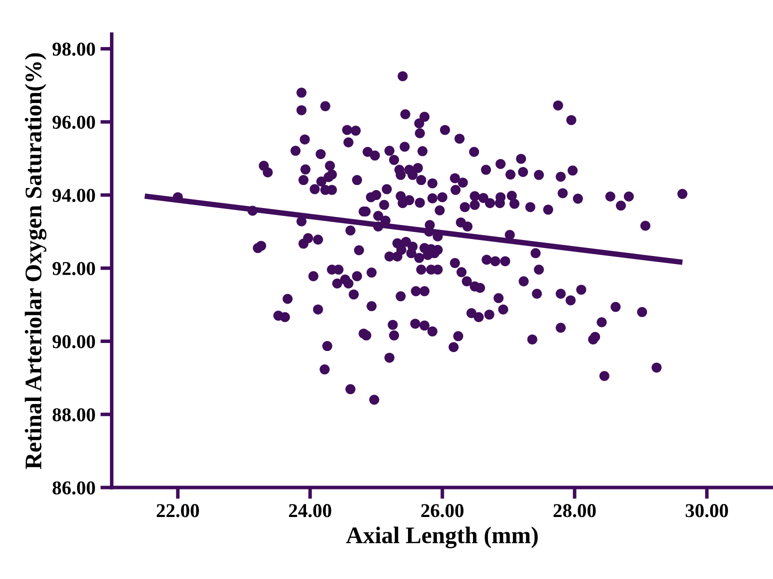  Describe the element at coordinates (73, 49) in the screenshot. I see `y-tick-label: 98.00` at that location.